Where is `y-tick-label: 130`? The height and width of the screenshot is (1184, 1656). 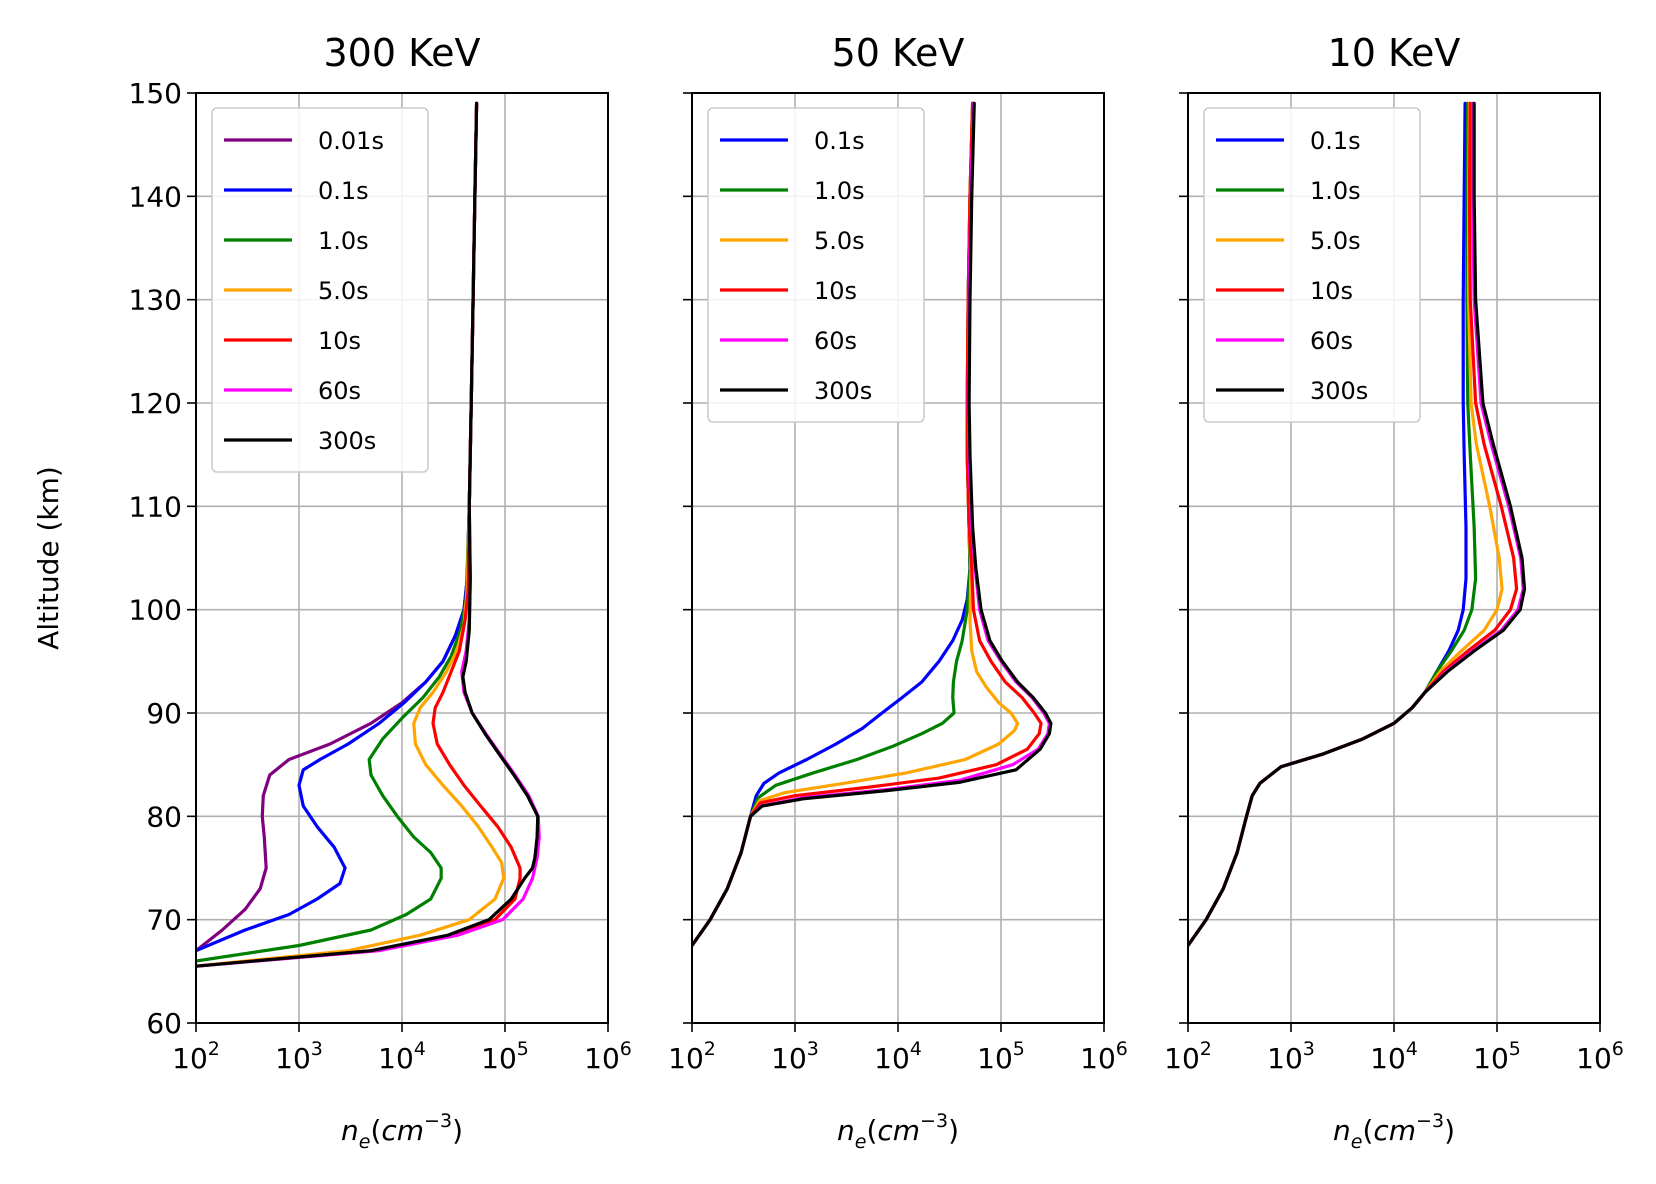
y-tick-label: 130 is located at coordinates (155, 300).